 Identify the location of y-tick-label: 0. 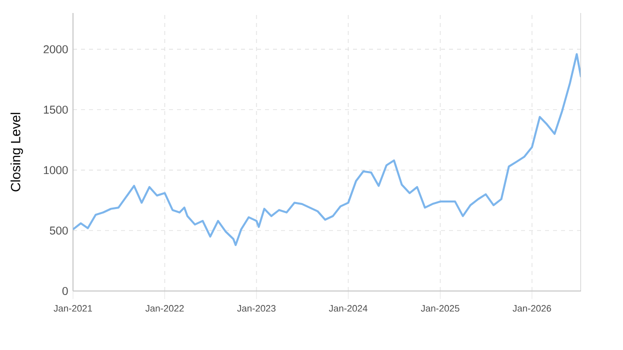
(65, 291).